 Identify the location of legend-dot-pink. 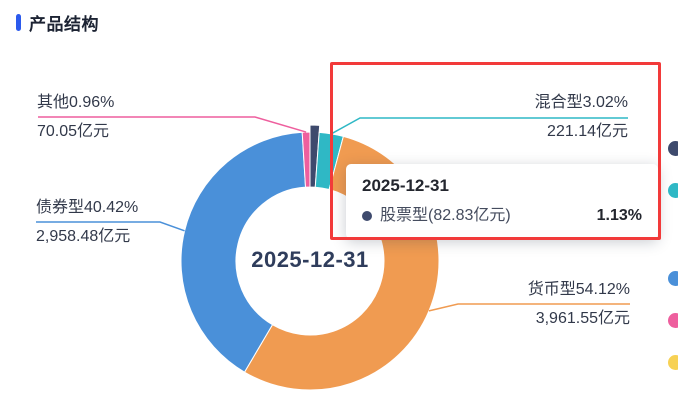
(673, 320).